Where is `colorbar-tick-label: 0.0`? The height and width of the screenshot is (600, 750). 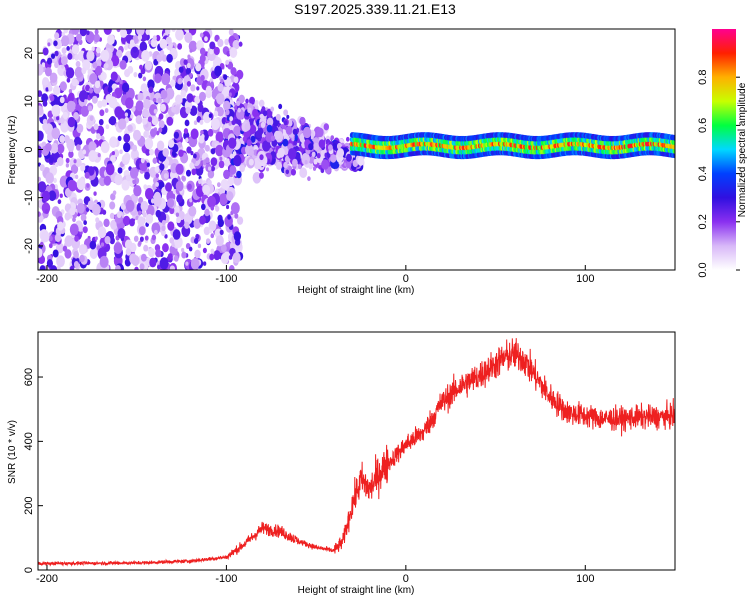 colorbar-tick-label: 0.0 is located at coordinates (703, 269).